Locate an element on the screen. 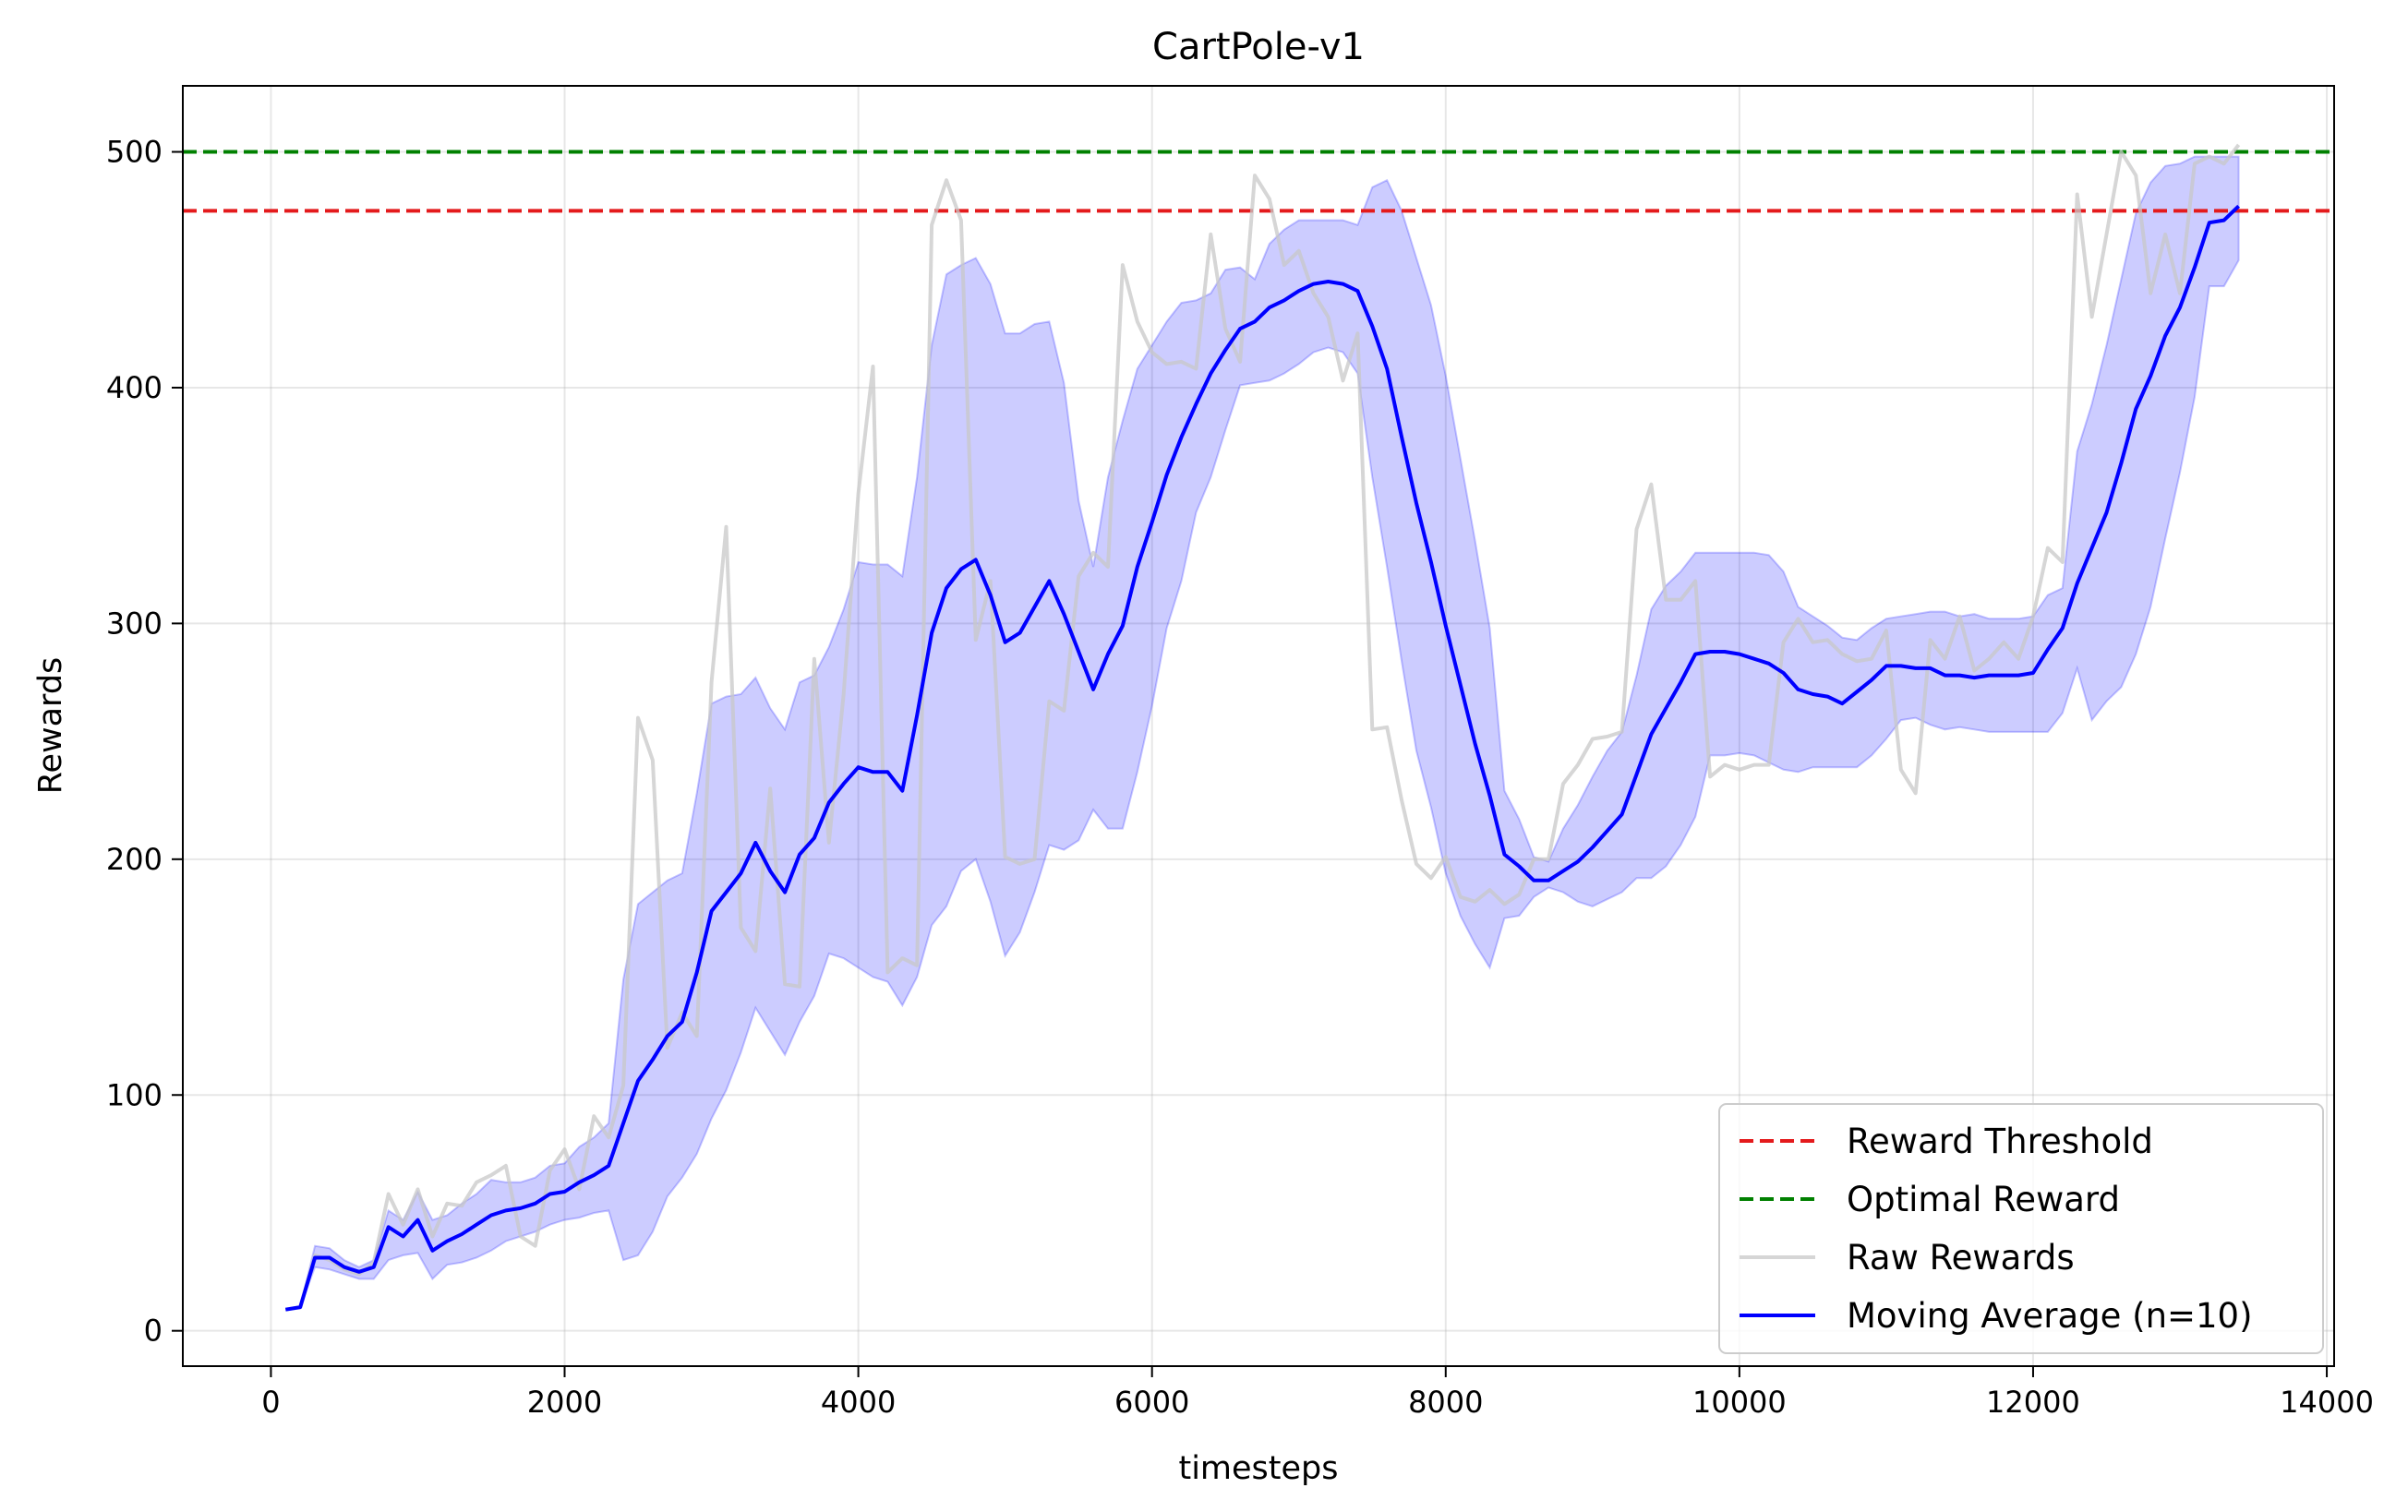 Image resolution: width=2408 pixels, height=1512 pixels. x-tick-label: 10000 is located at coordinates (1739, 1402).